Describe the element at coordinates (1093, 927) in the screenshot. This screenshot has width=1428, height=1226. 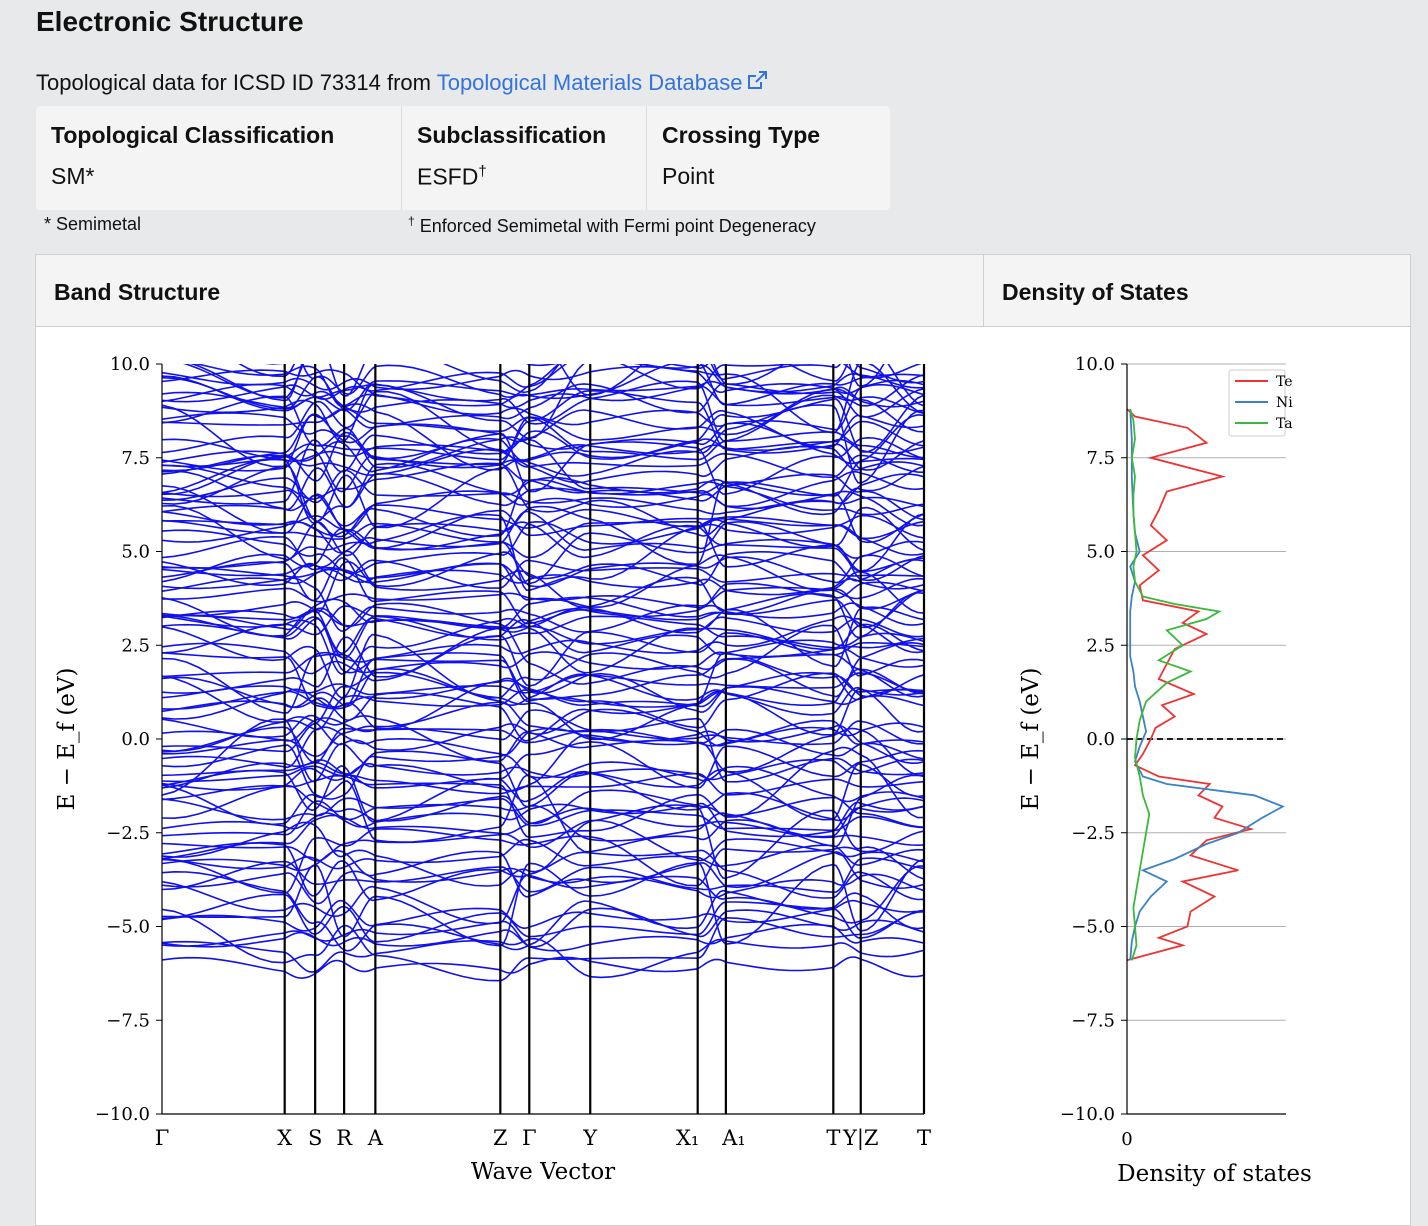
I see `dos-y-tick-label: −5.0` at that location.